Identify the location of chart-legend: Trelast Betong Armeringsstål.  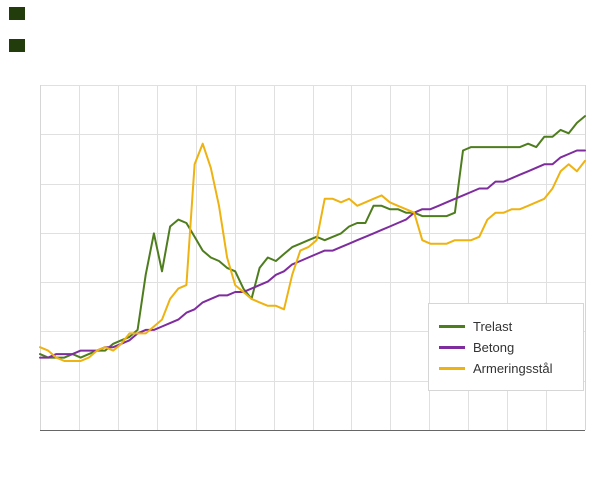
(506, 347).